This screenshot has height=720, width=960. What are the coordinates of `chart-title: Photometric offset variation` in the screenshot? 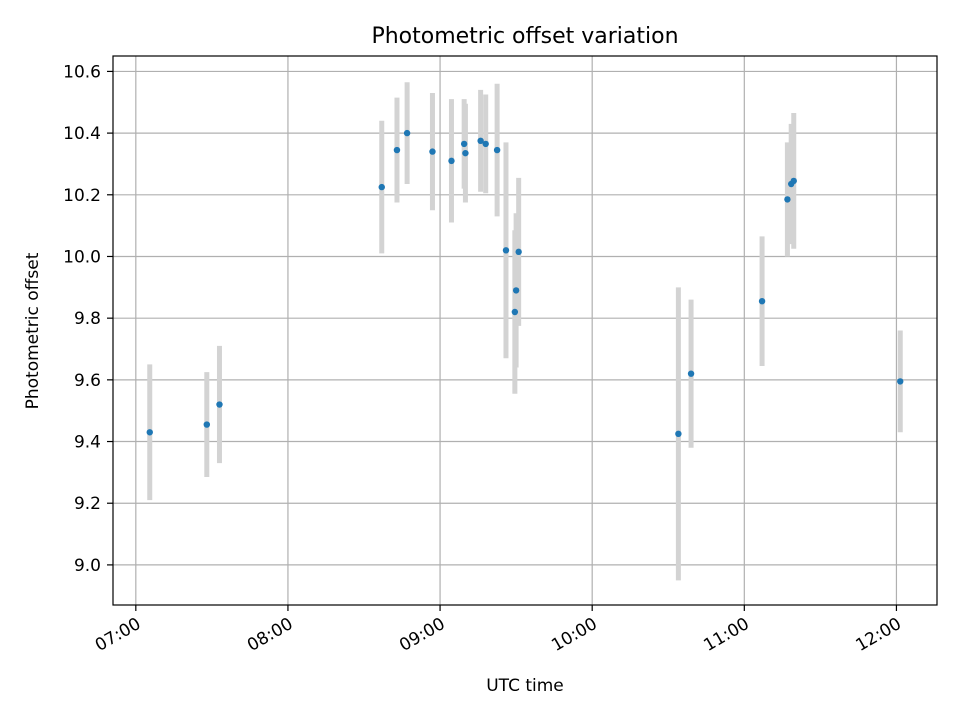 It's located at (524, 36).